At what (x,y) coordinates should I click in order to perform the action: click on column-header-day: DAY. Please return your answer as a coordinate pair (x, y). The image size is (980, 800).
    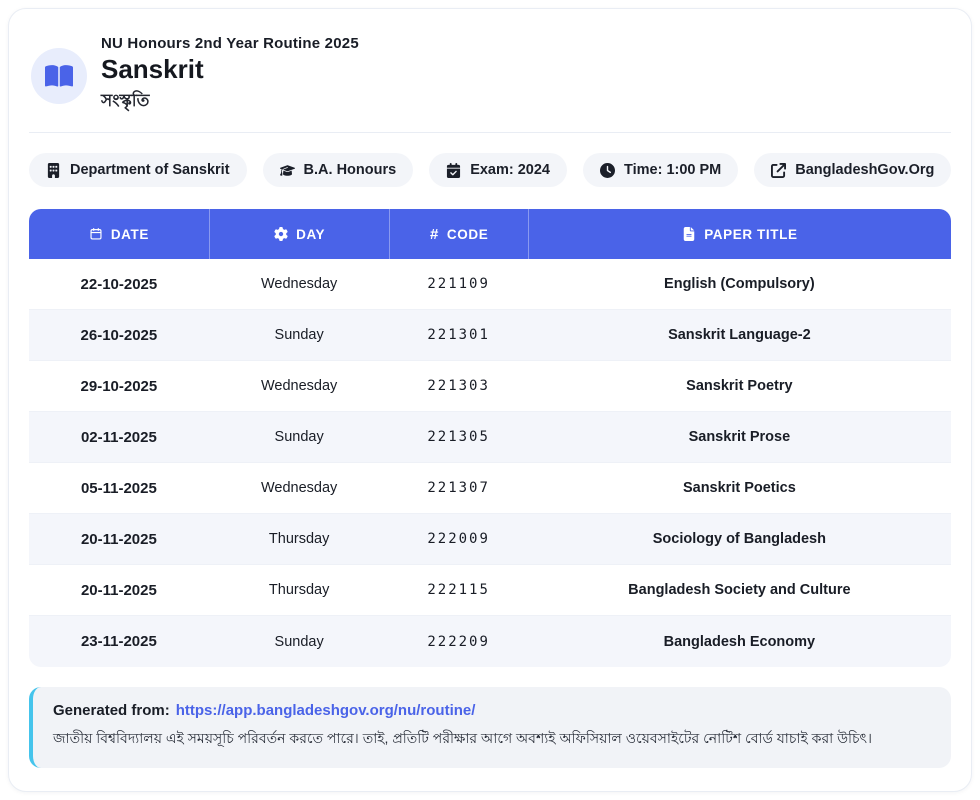
    Looking at the image, I should click on (299, 234).